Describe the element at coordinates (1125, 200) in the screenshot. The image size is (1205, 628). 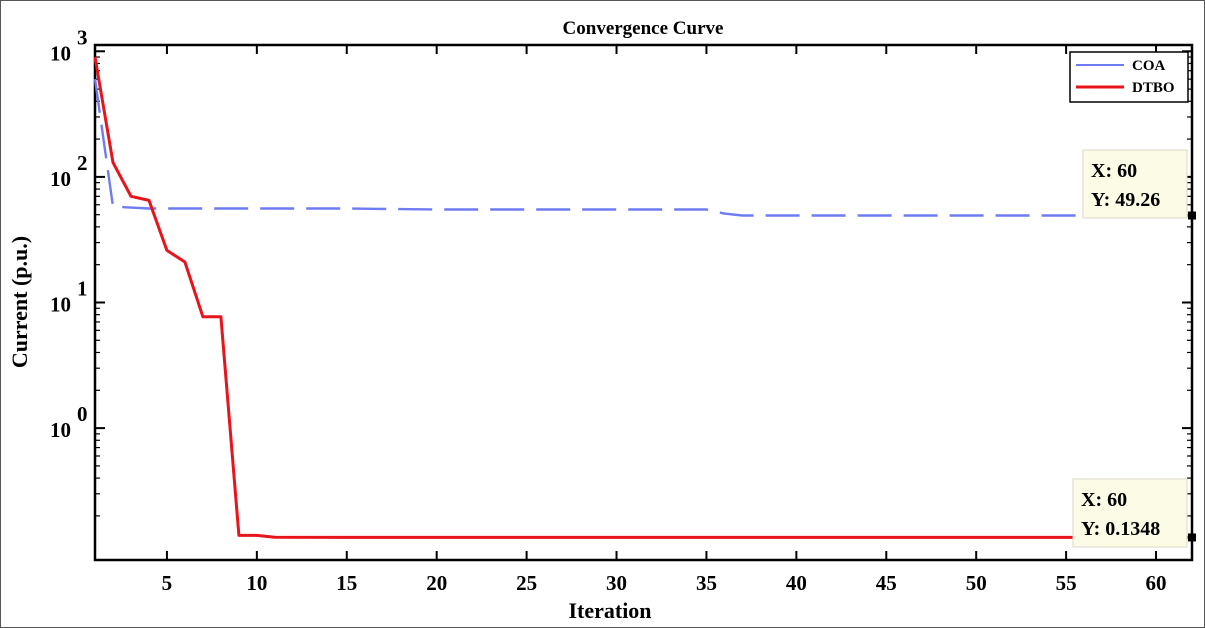
I see `data-tip-y-text: Y: 49.26` at that location.